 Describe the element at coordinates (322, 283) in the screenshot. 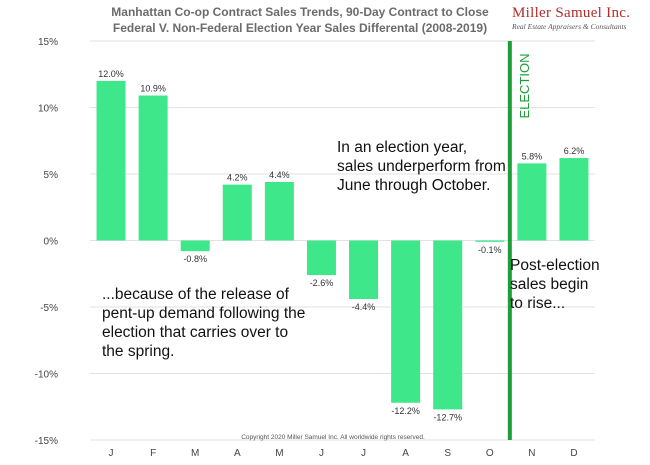

I see `bar-value-label: -2.6%` at that location.